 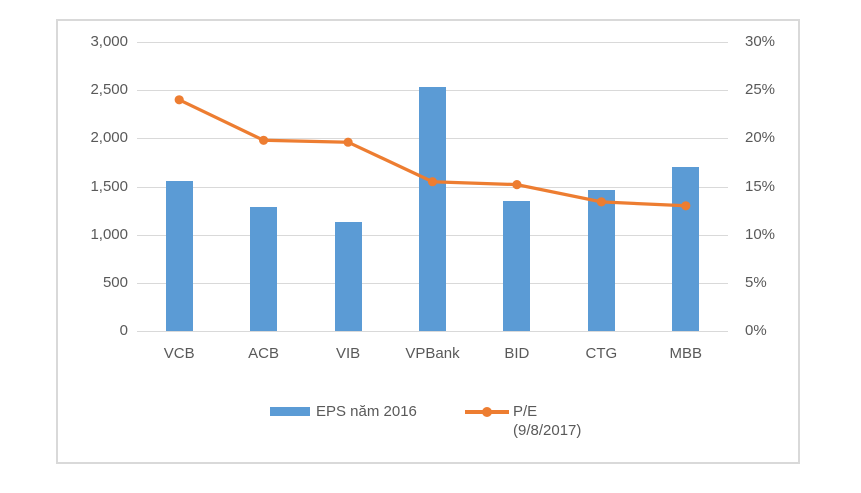 What do you see at coordinates (264, 268) in the screenshot?
I see `eps-bar-acb` at bounding box center [264, 268].